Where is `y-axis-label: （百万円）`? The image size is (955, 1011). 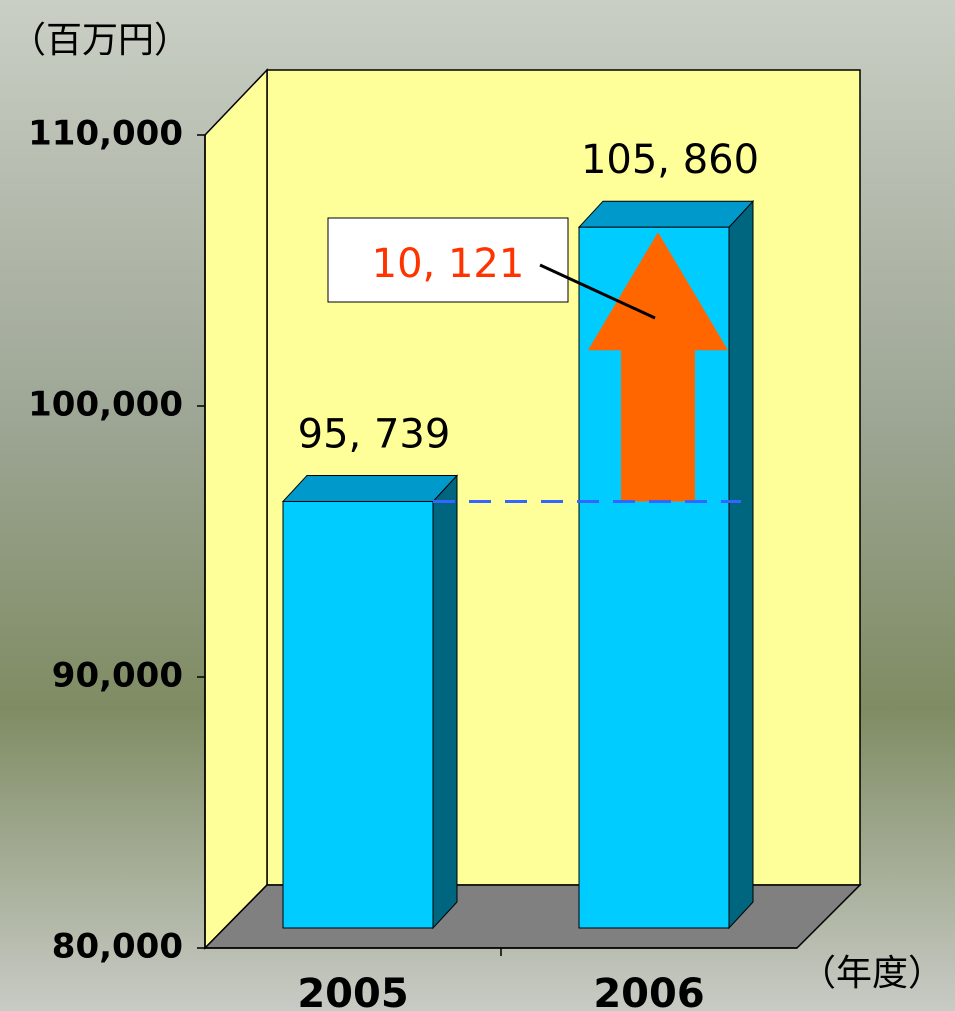
y-axis-label: （百万円） is located at coordinates (100, 40).